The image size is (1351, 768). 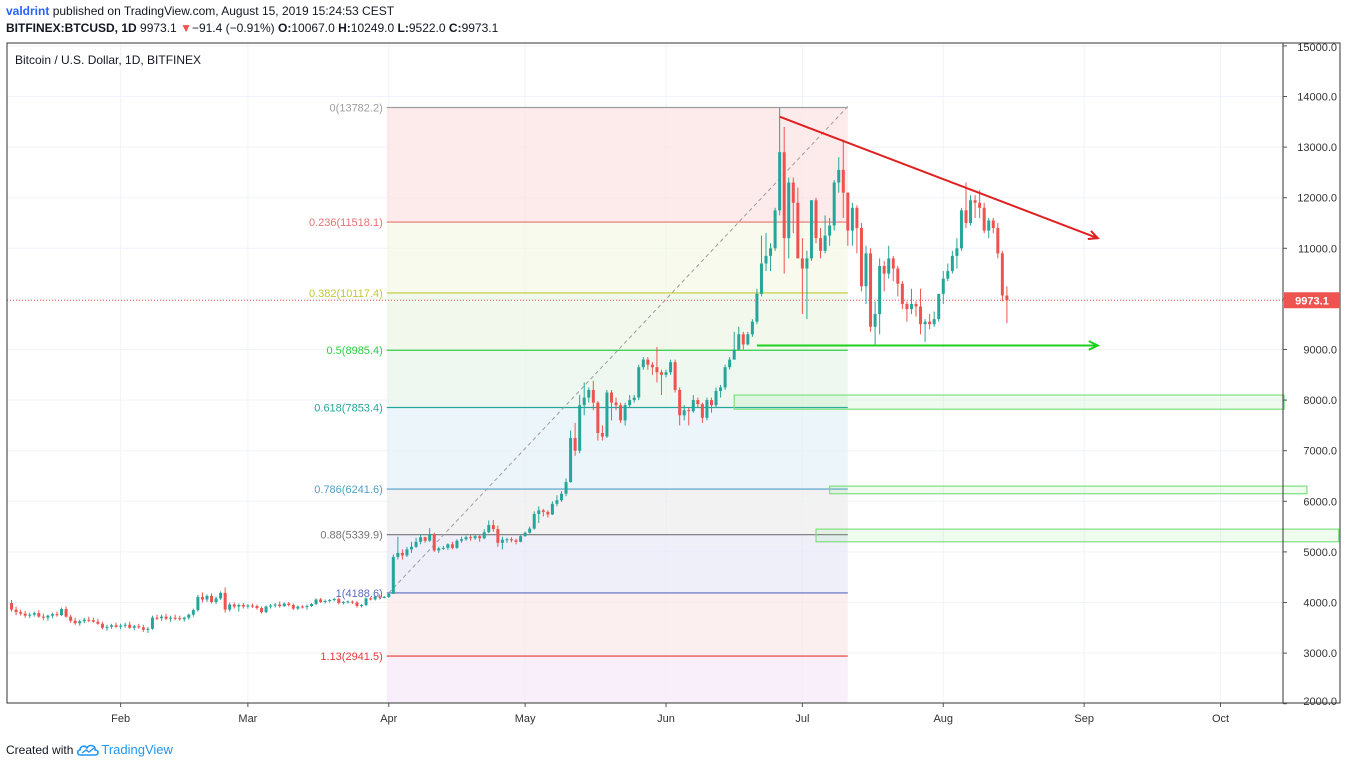 I want to click on fib-level-label: 0.786(6241.6), so click(x=348, y=490).